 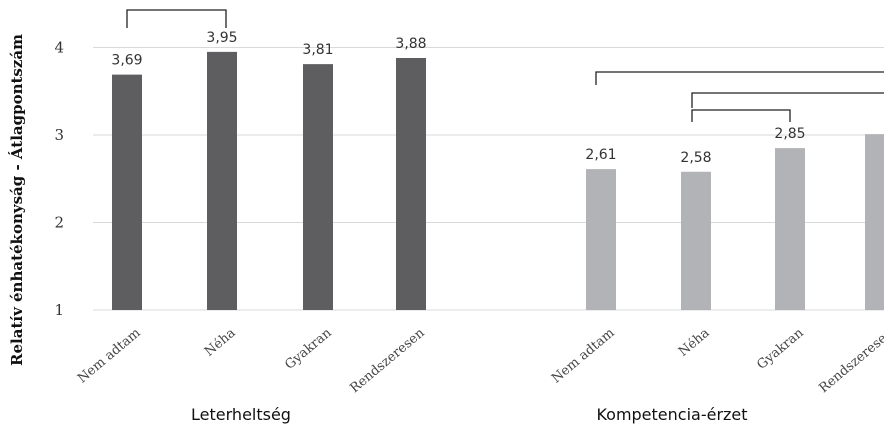 What do you see at coordinates (695, 158) in the screenshot?
I see `data-label: 2,58` at bounding box center [695, 158].